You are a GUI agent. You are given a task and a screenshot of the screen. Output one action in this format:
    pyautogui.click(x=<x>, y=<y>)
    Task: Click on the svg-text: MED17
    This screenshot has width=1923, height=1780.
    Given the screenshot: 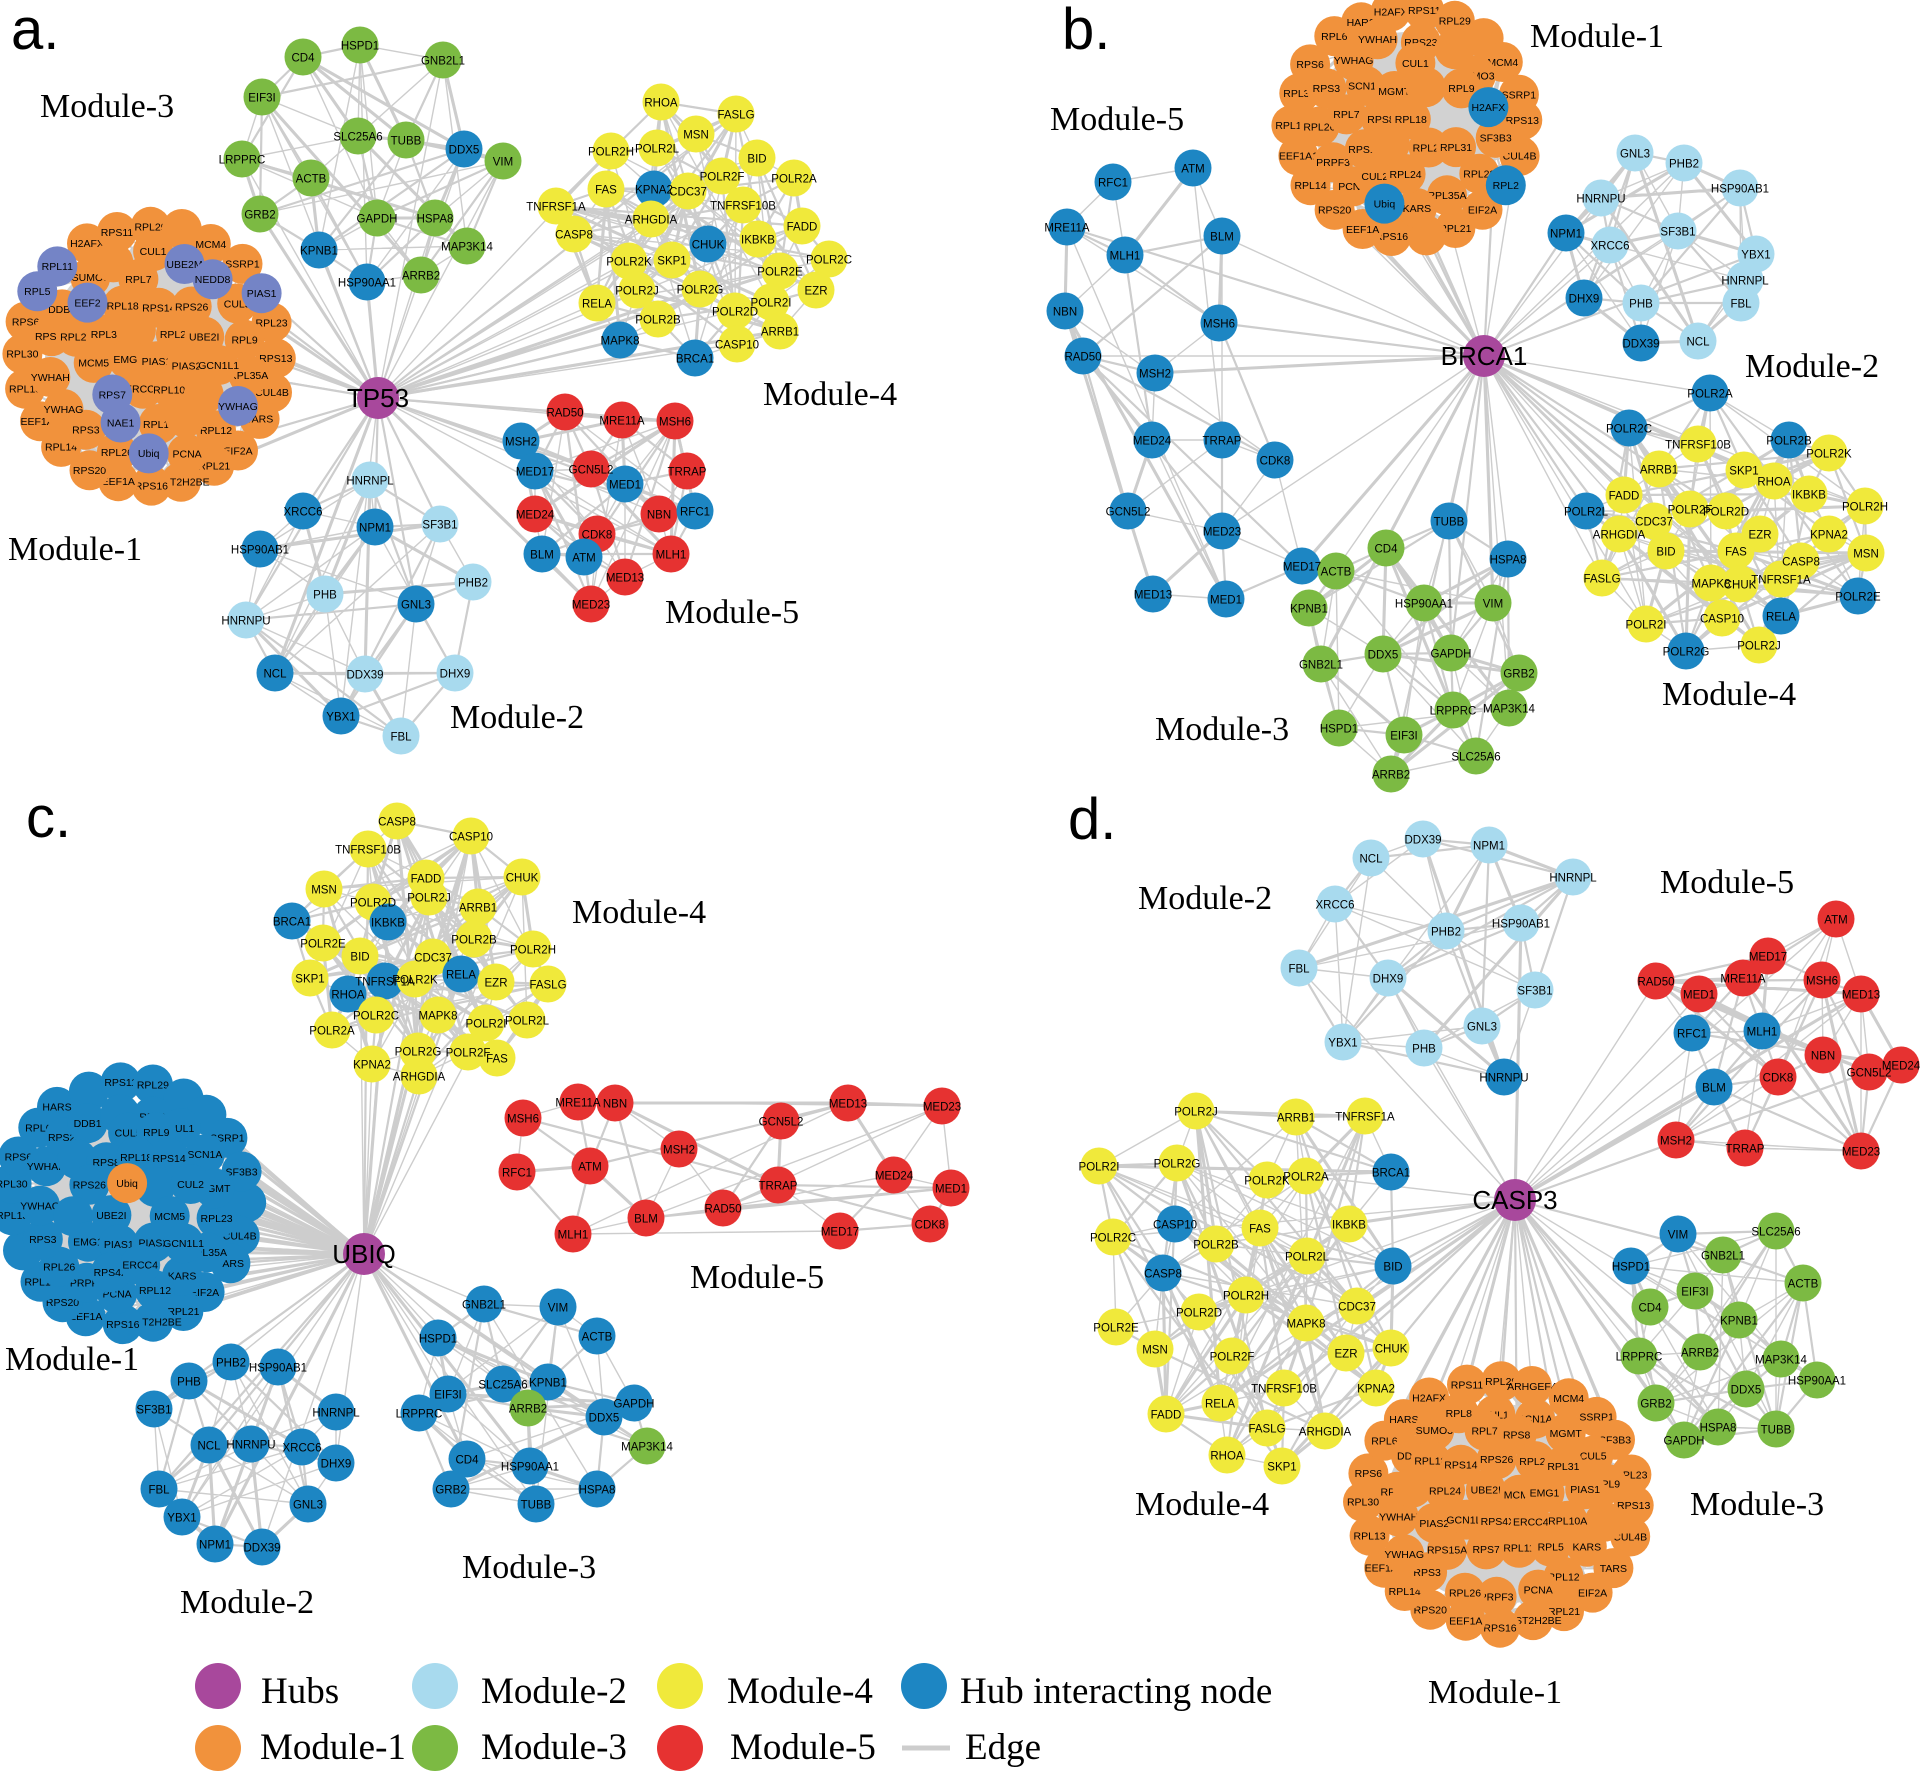 What is the action you would take?
    pyautogui.click(x=535, y=473)
    